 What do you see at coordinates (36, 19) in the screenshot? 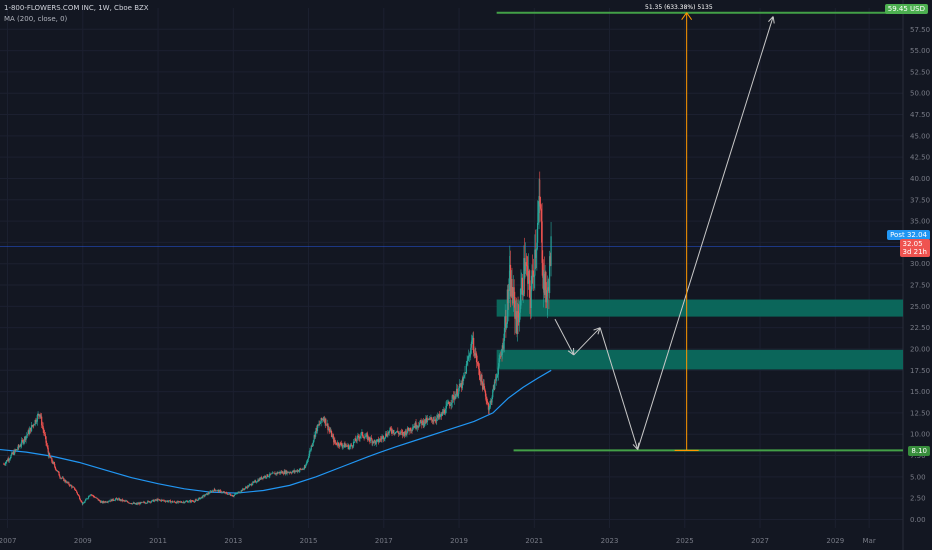
I see `indicator-legend: MA (200, close, 0)` at bounding box center [36, 19].